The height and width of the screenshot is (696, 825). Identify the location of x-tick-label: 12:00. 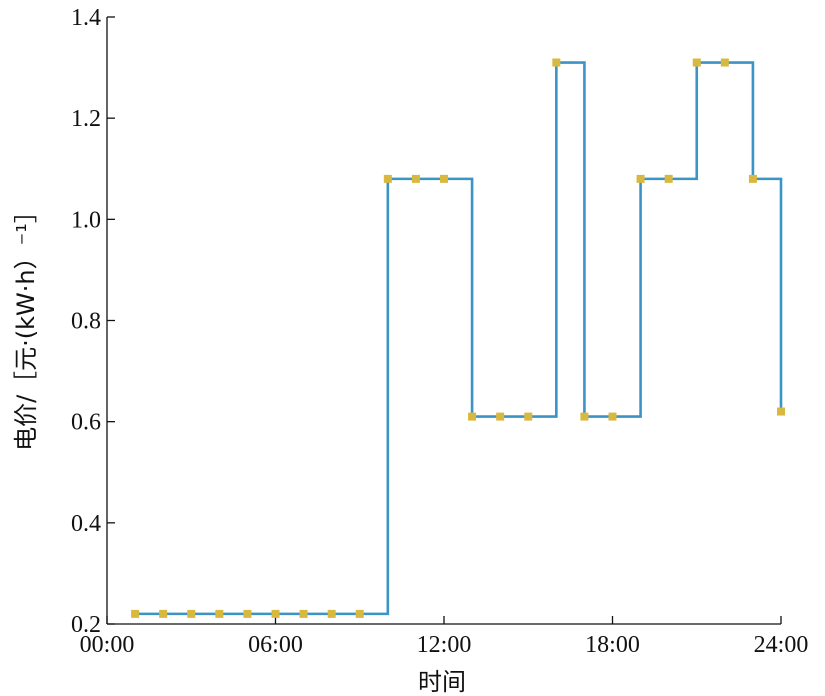
(444, 645).